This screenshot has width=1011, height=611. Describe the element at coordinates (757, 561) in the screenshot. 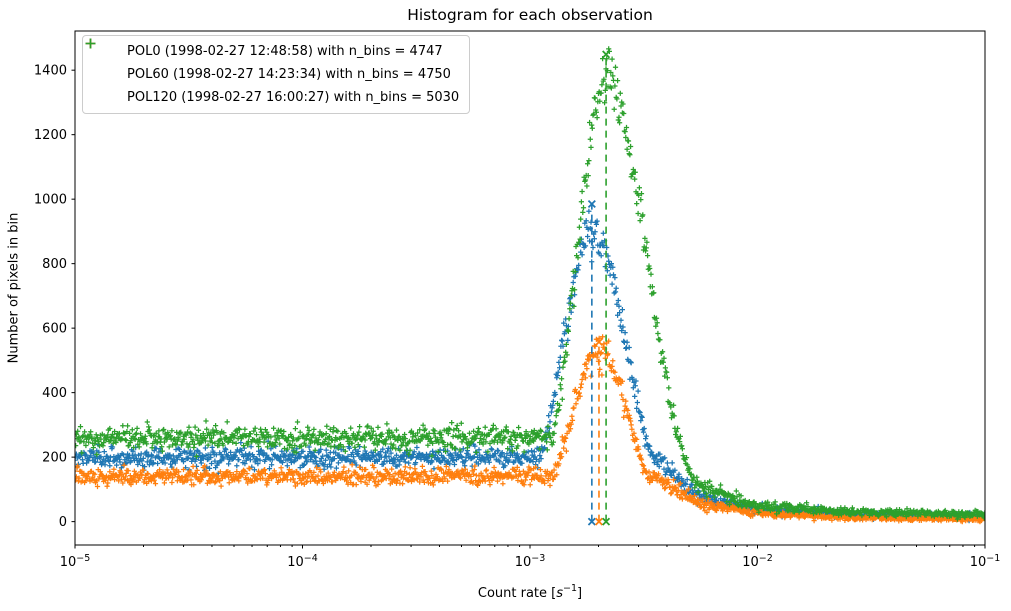

I see `x-tick-label: 10⁻²` at that location.